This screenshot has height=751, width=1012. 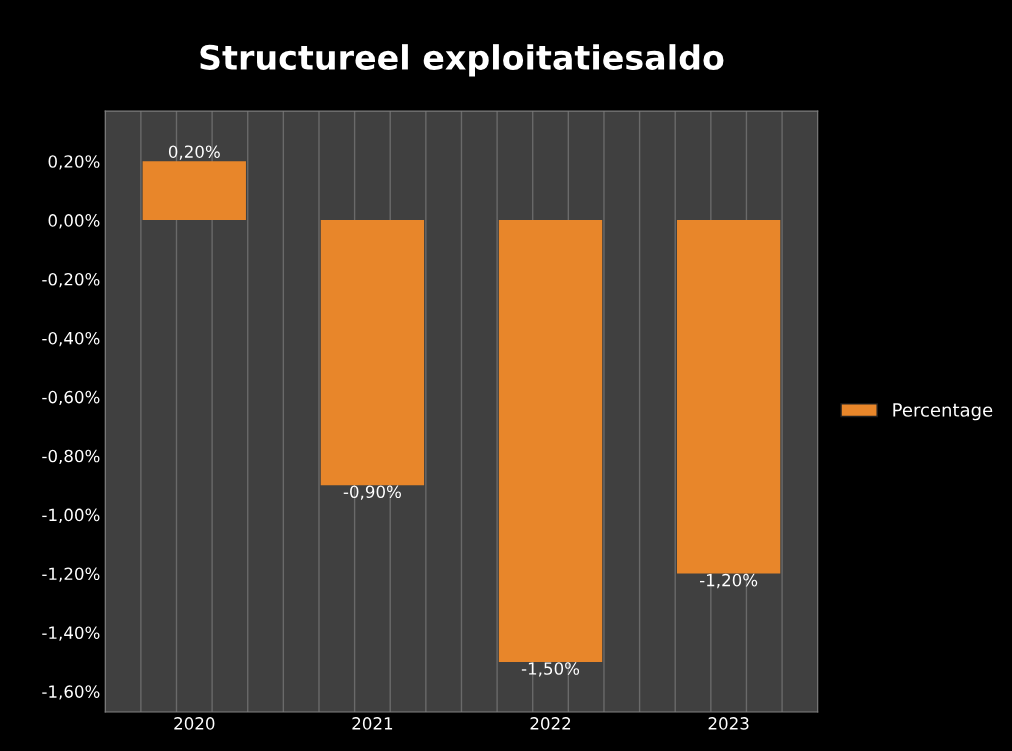 I want to click on legend-label: Percentage, so click(x=943, y=412).